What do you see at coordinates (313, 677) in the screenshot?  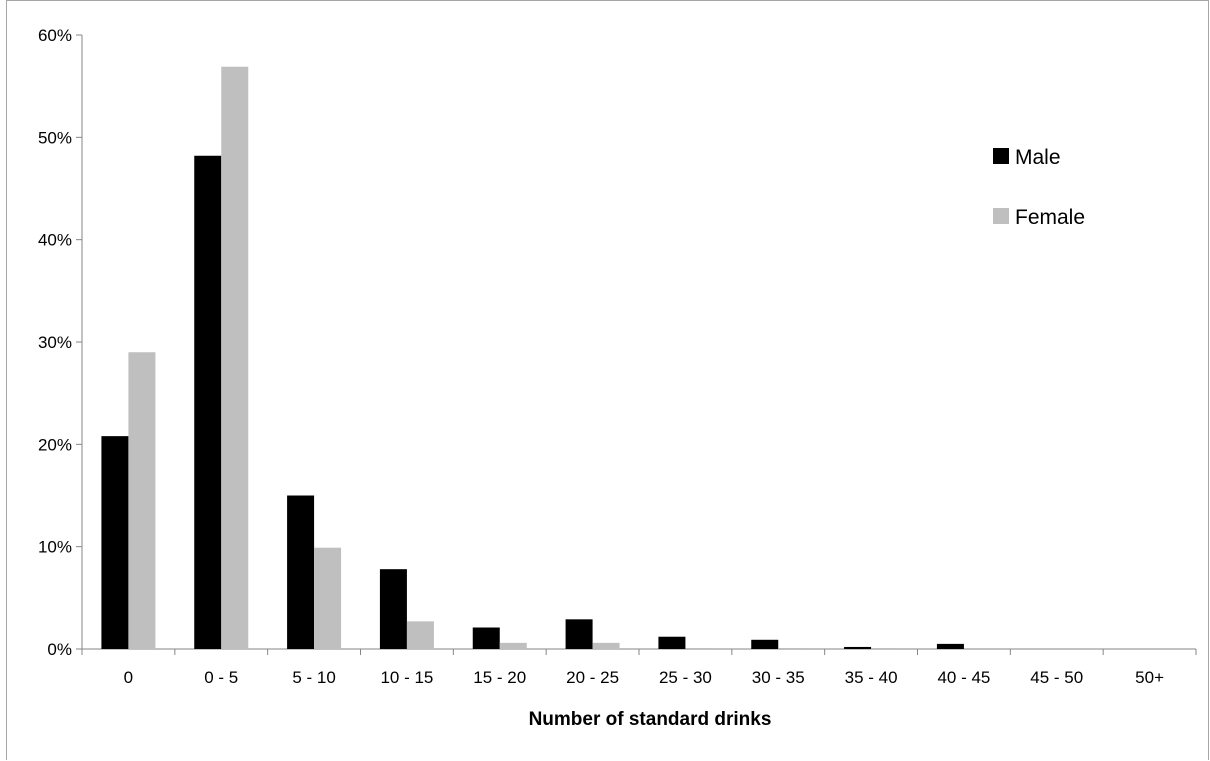 I see `x-tick-label: 5 - 10` at bounding box center [313, 677].